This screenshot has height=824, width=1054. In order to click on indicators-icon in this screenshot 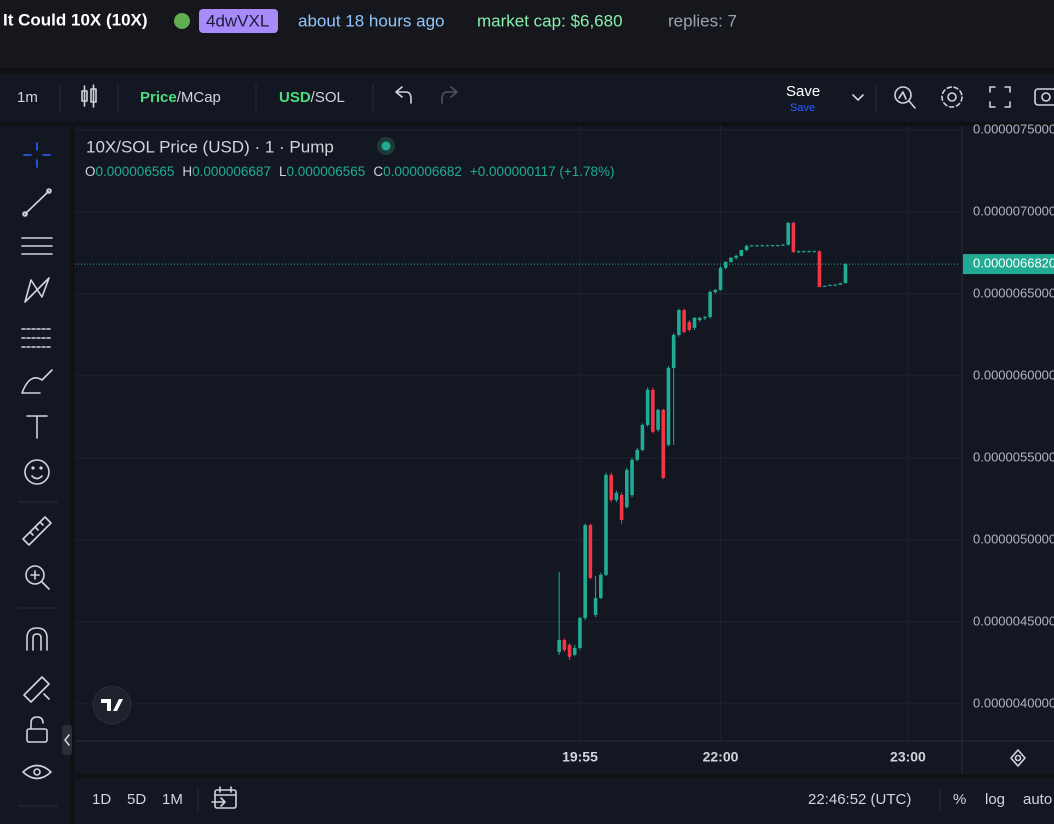, I will do `click(905, 97)`.